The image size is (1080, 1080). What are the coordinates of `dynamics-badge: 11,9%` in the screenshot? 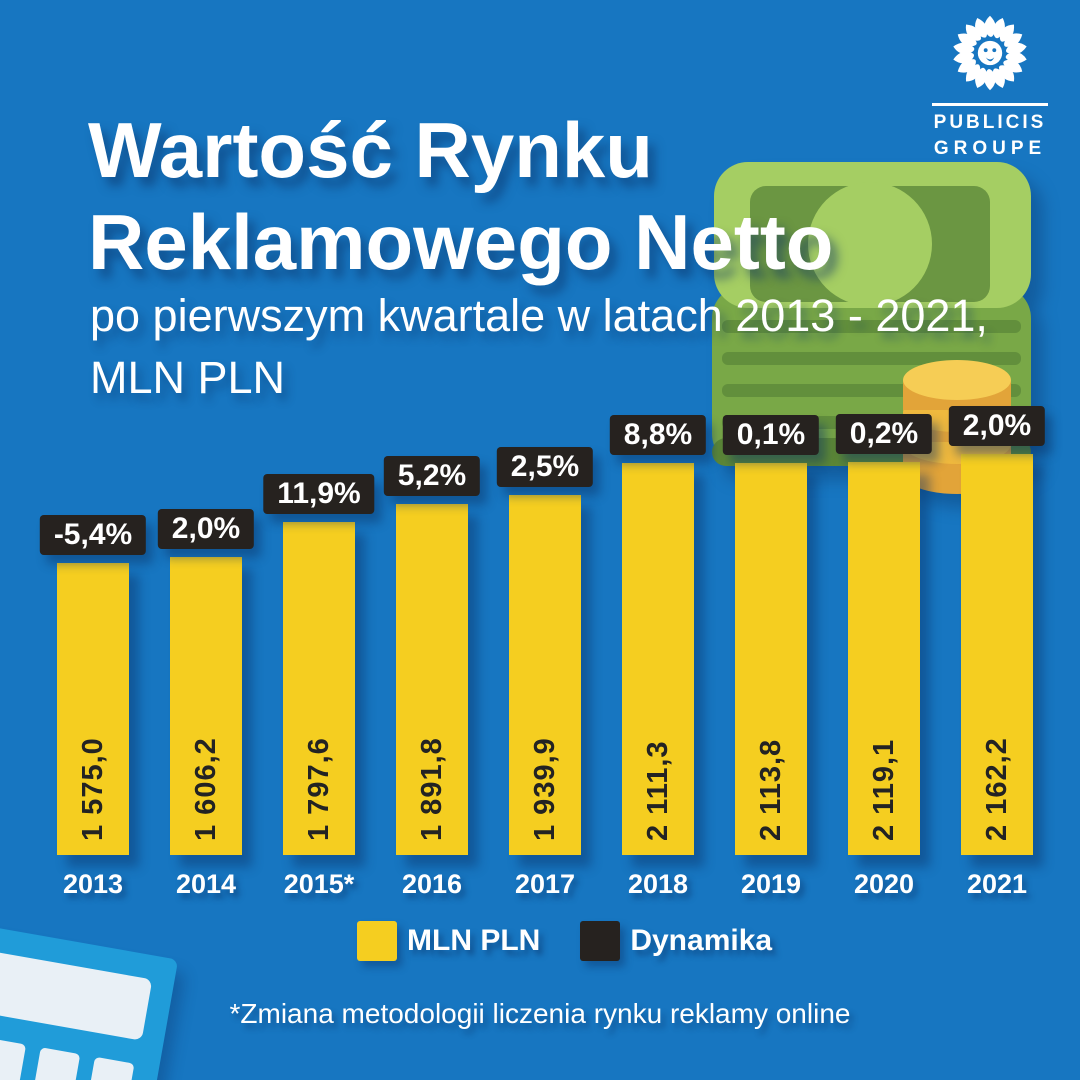 It's located at (319, 494).